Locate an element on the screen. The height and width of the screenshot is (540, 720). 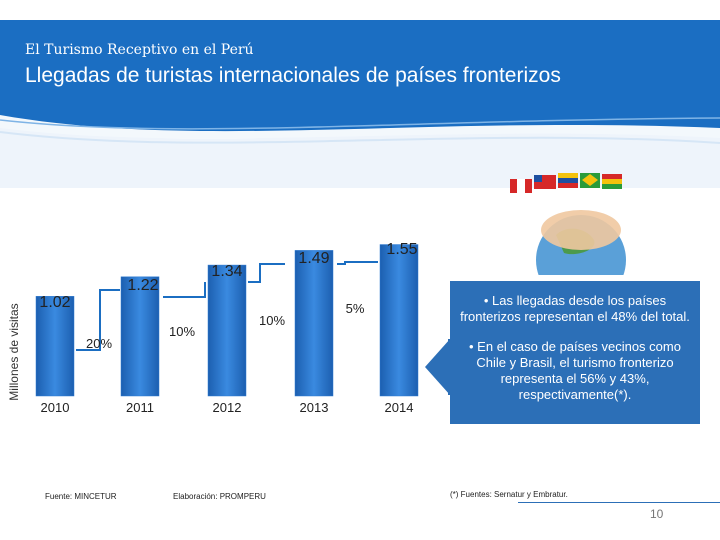
y-axis-label: Millones de visitas is located at coordinates (14, 351).